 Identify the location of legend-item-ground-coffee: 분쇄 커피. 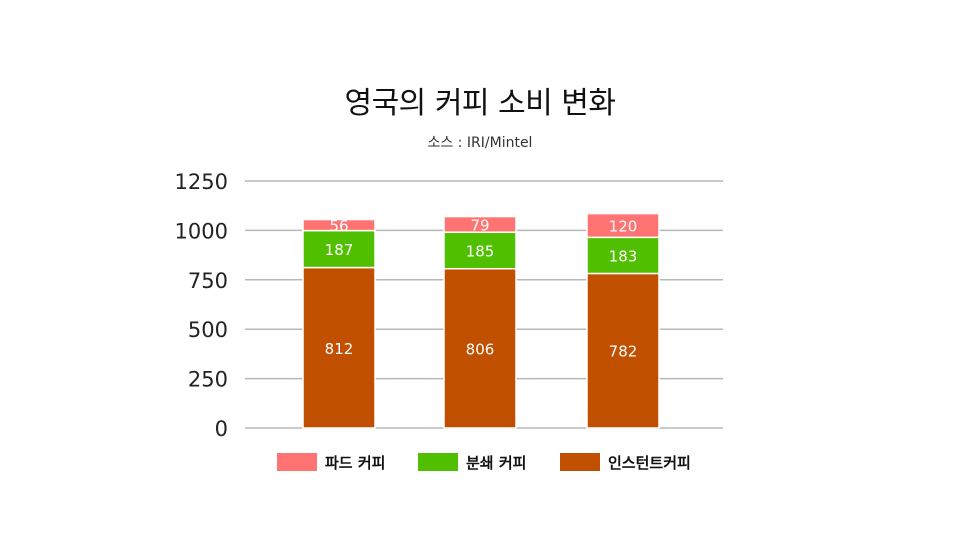
(472, 462).